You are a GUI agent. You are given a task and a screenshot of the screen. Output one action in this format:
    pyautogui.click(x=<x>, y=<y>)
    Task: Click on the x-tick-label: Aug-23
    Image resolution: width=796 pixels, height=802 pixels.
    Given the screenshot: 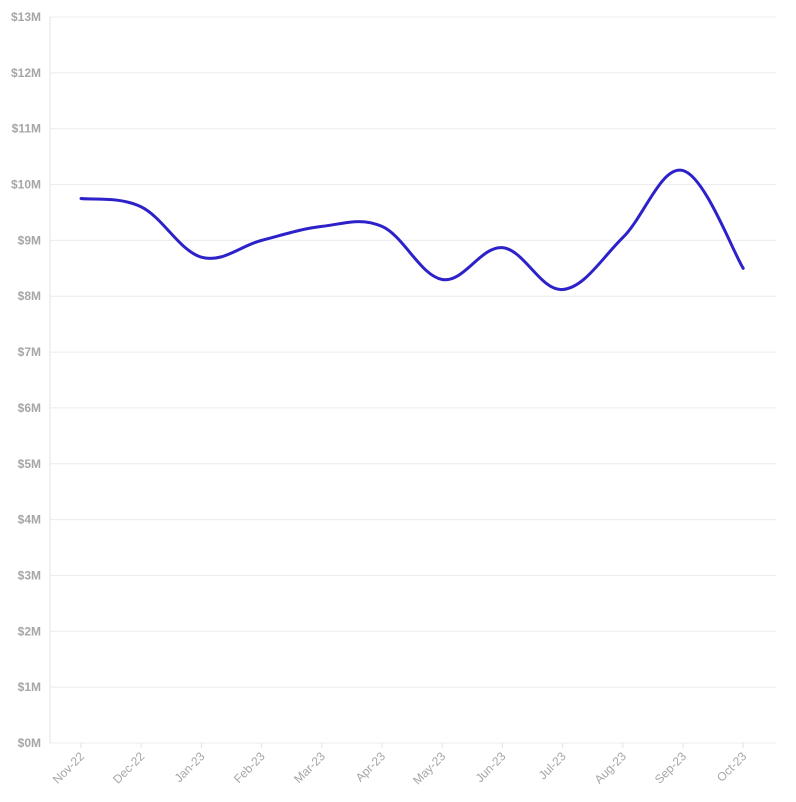 What is the action you would take?
    pyautogui.click(x=610, y=767)
    